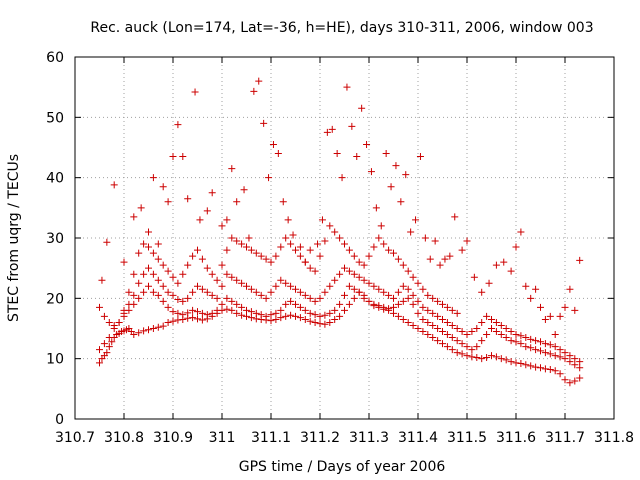  Describe the element at coordinates (55, 239) in the screenshot. I see `y-tick-label: 30` at that location.